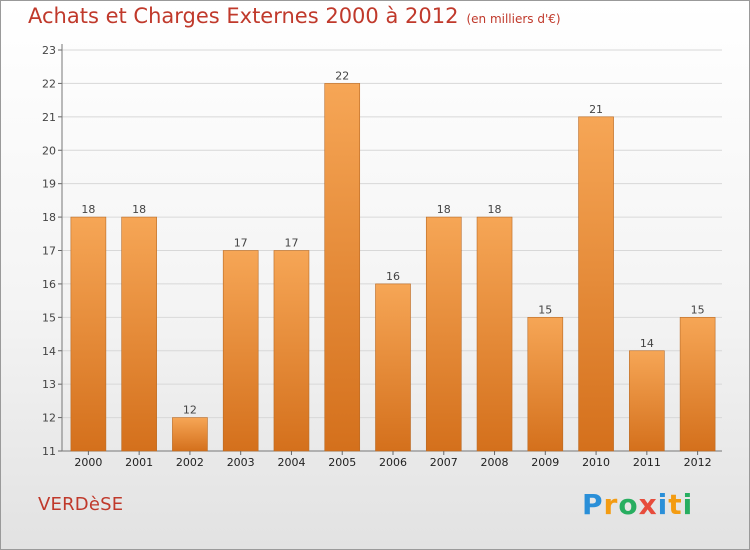  What do you see at coordinates (190, 462) in the screenshot?
I see `x-tick-label: 2002` at bounding box center [190, 462].